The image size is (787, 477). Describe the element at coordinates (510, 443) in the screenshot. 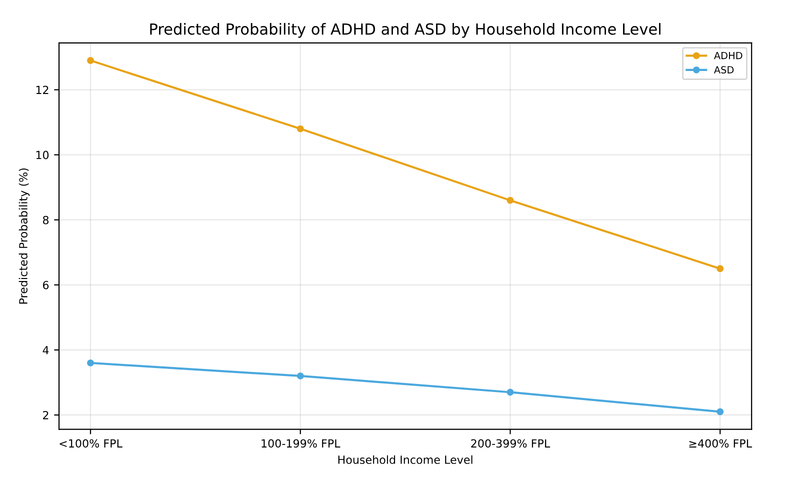

I see `x-tick-label: 200-399% FPL` at that location.